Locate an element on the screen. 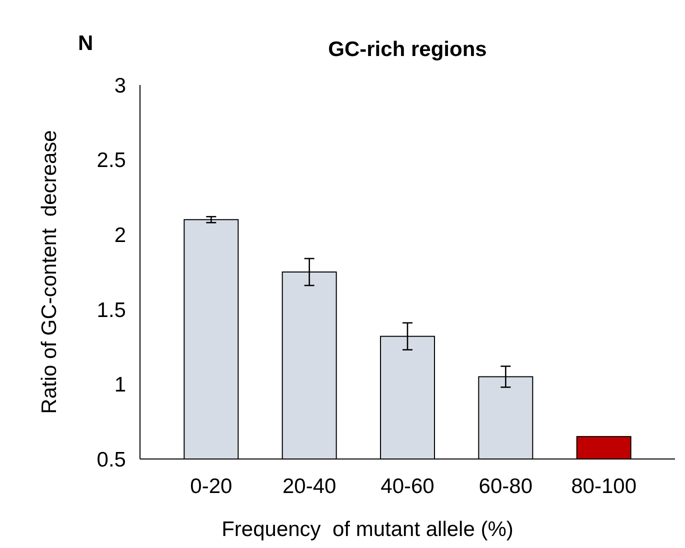 This screenshot has height=548, width=685. text: N is located at coordinates (86, 43).